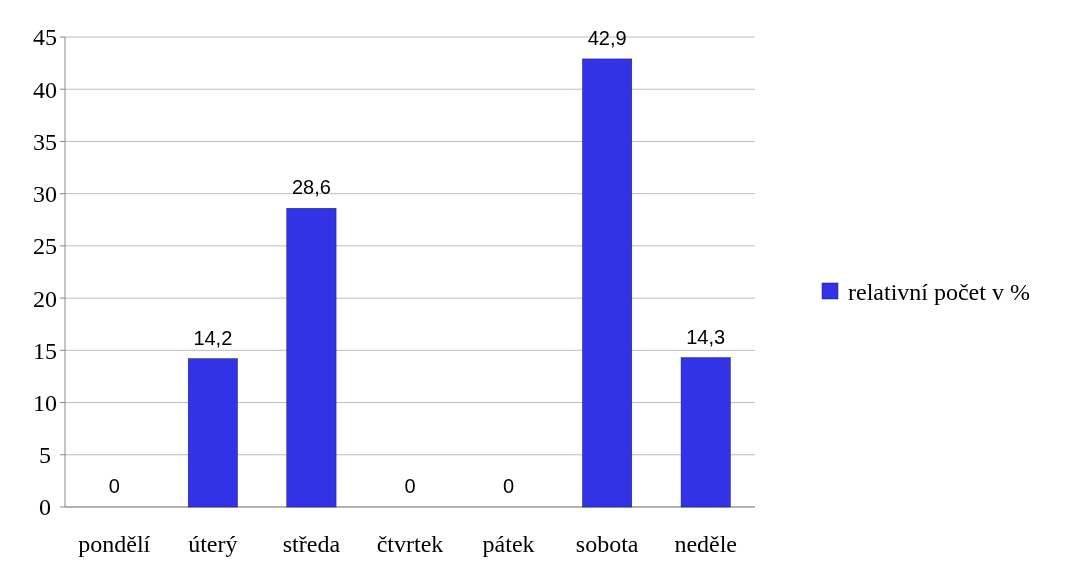 The height and width of the screenshot is (566, 1075). I want to click on y-tick-label: 0, so click(45, 507).